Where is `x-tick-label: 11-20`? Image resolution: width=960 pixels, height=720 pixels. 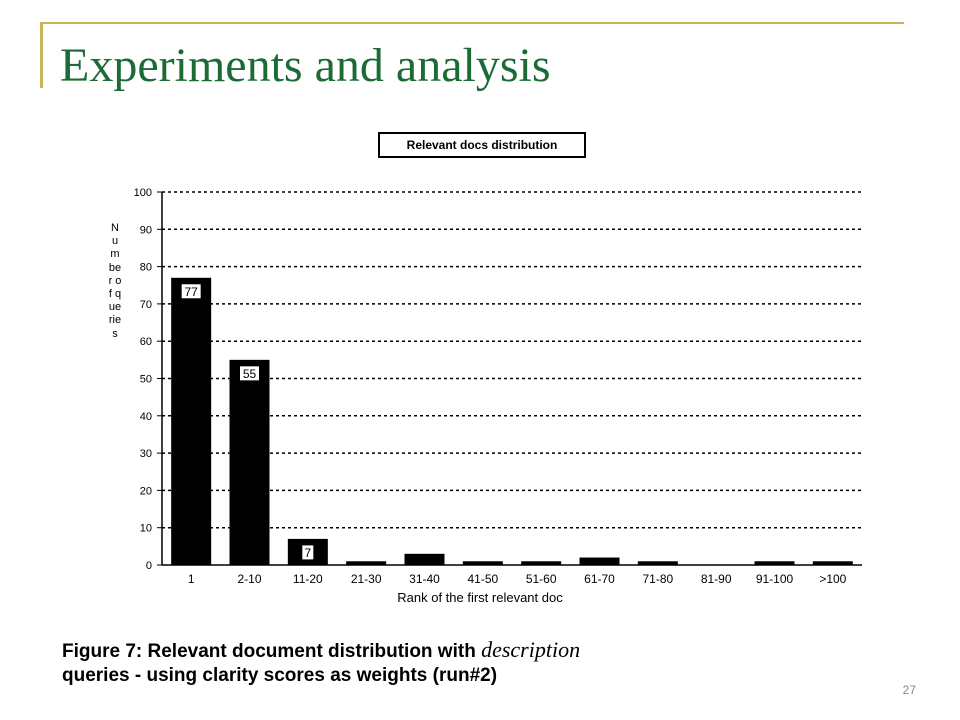
x-tick-label: 11-20 is located at coordinates (308, 579).